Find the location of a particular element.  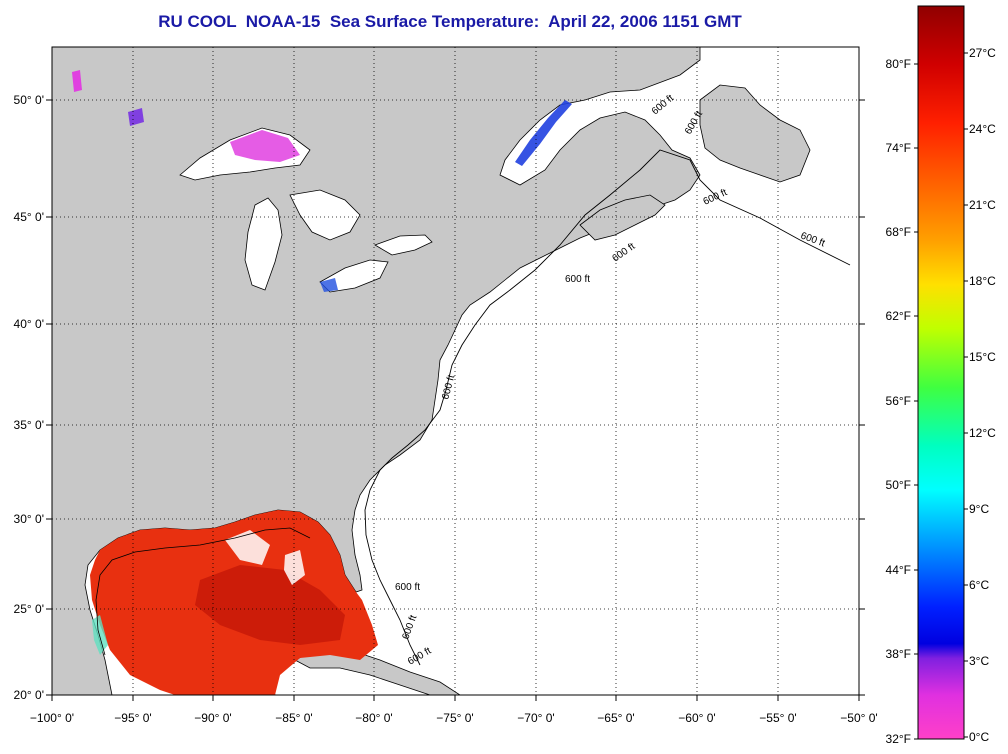

lat-tick-label: 20° 0' is located at coordinates (29, 695).